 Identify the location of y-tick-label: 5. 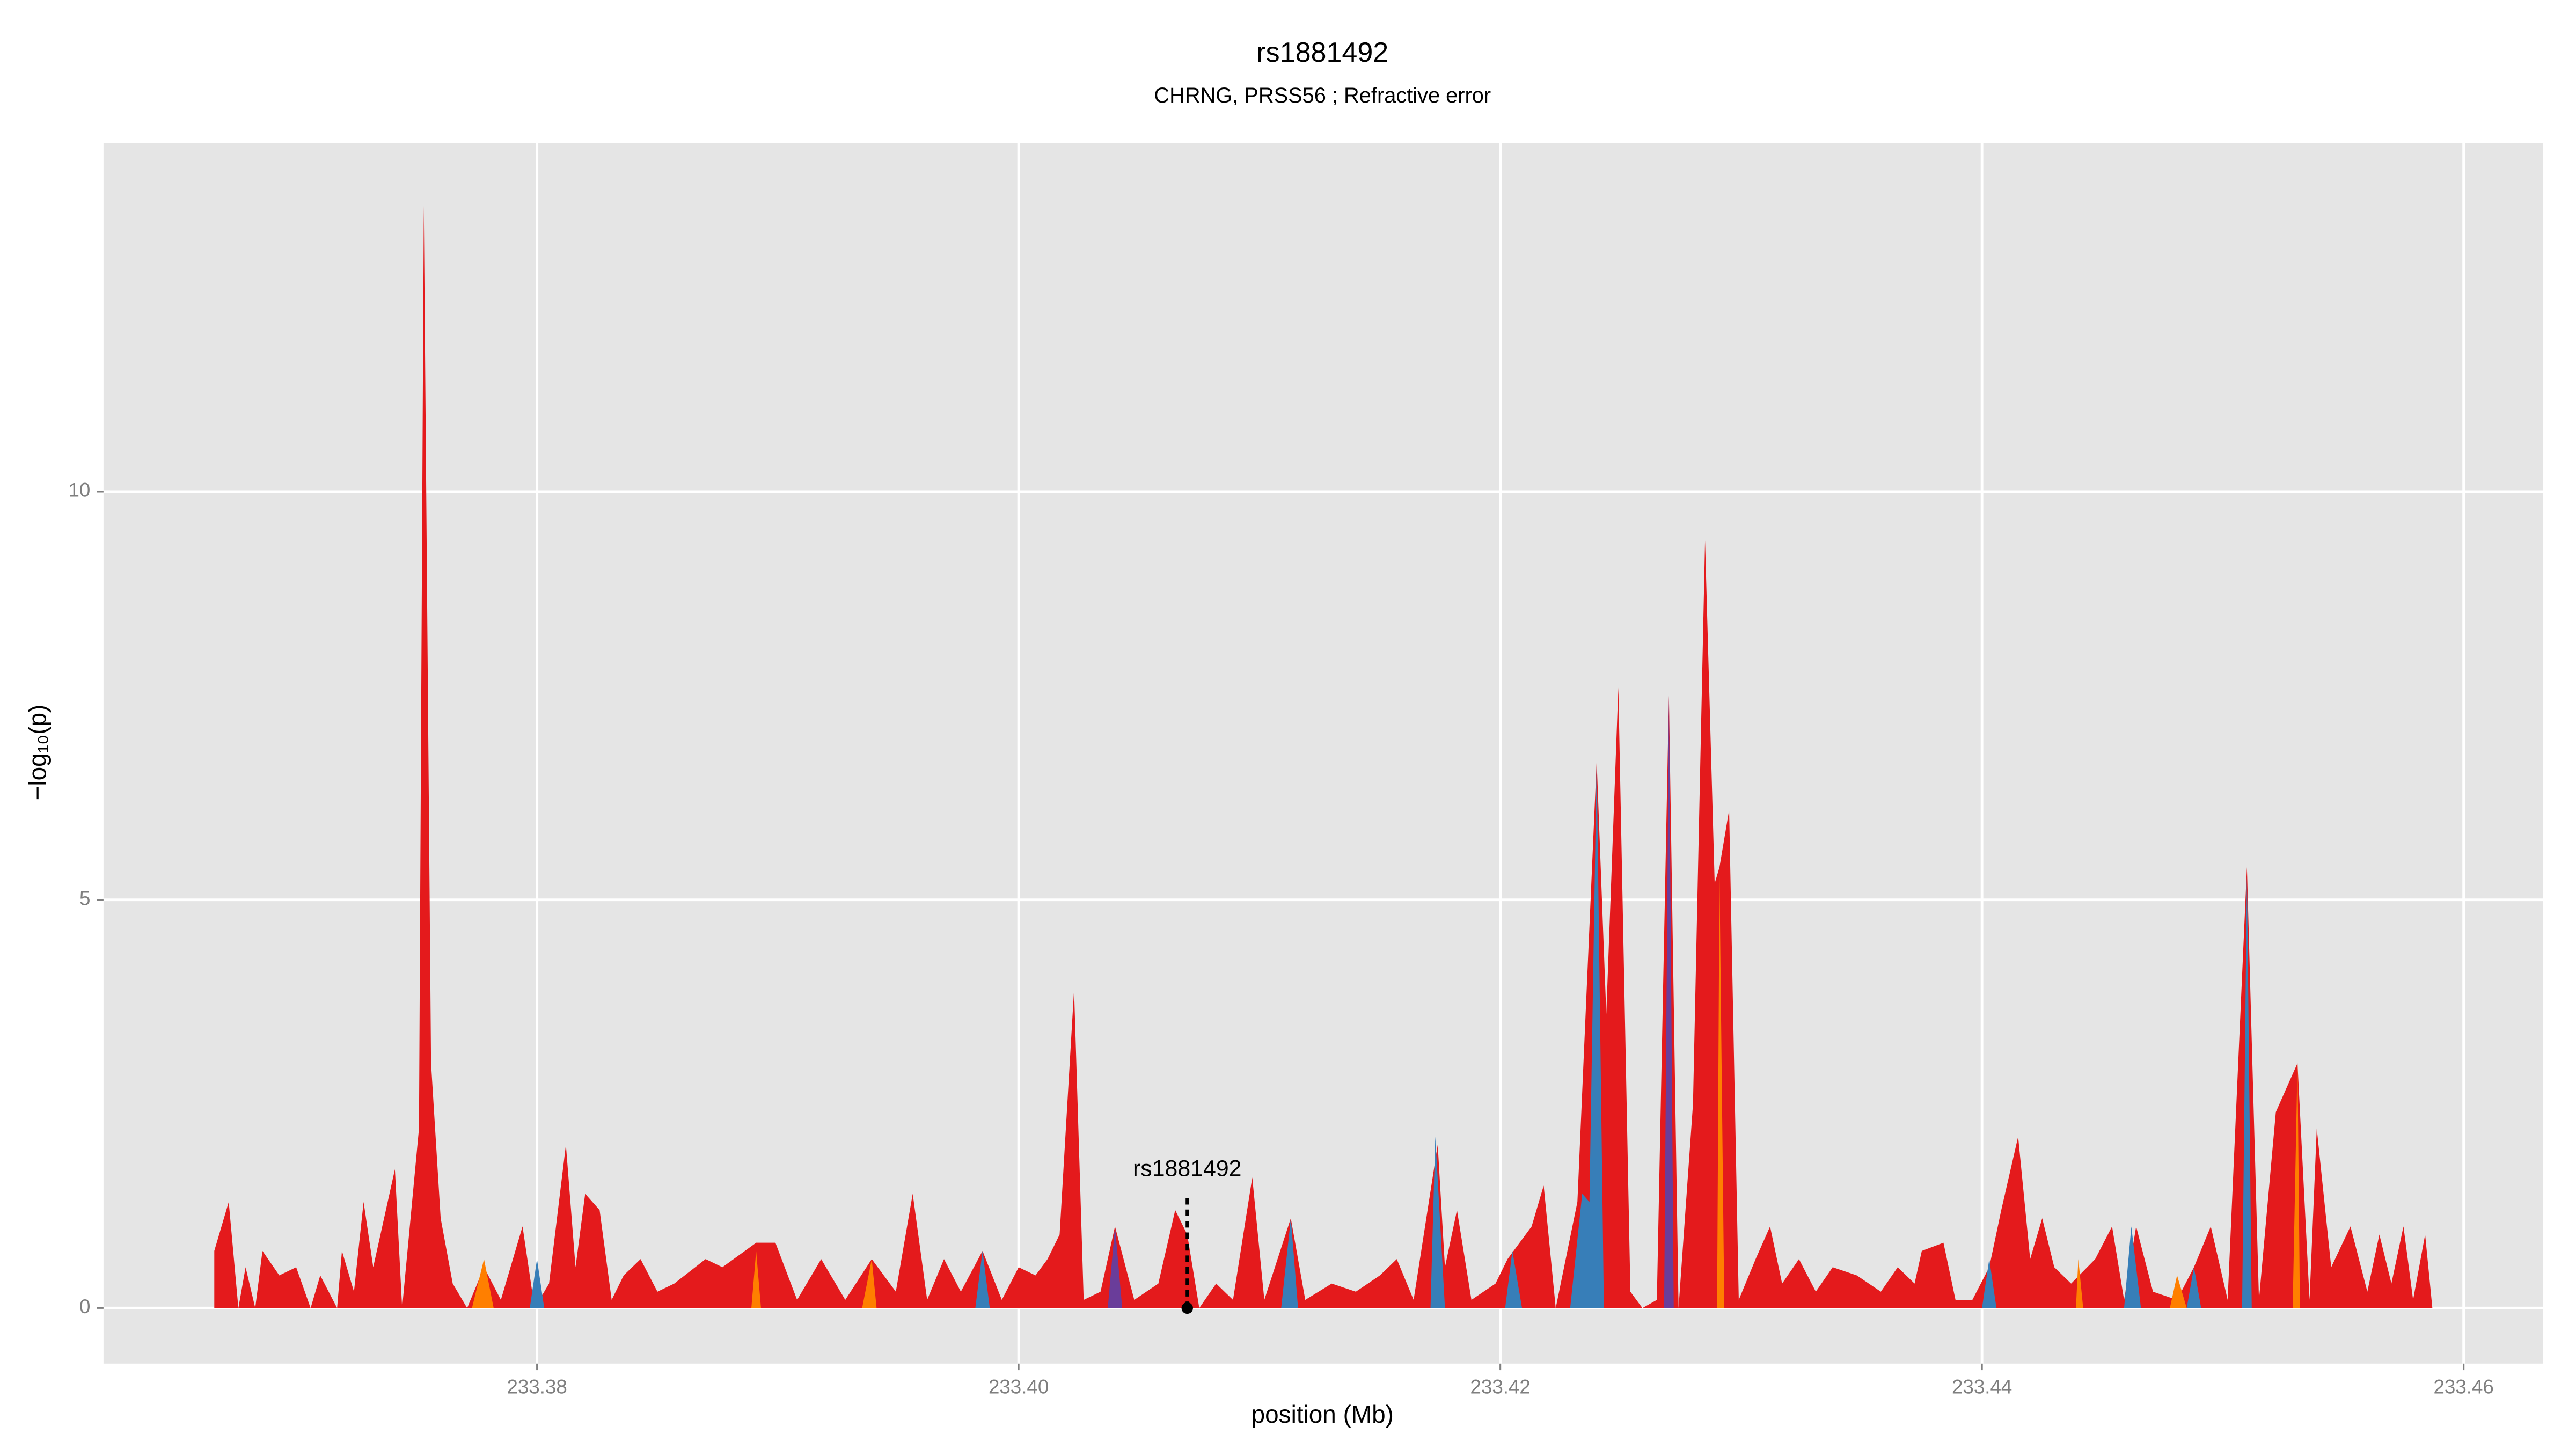
(84, 898).